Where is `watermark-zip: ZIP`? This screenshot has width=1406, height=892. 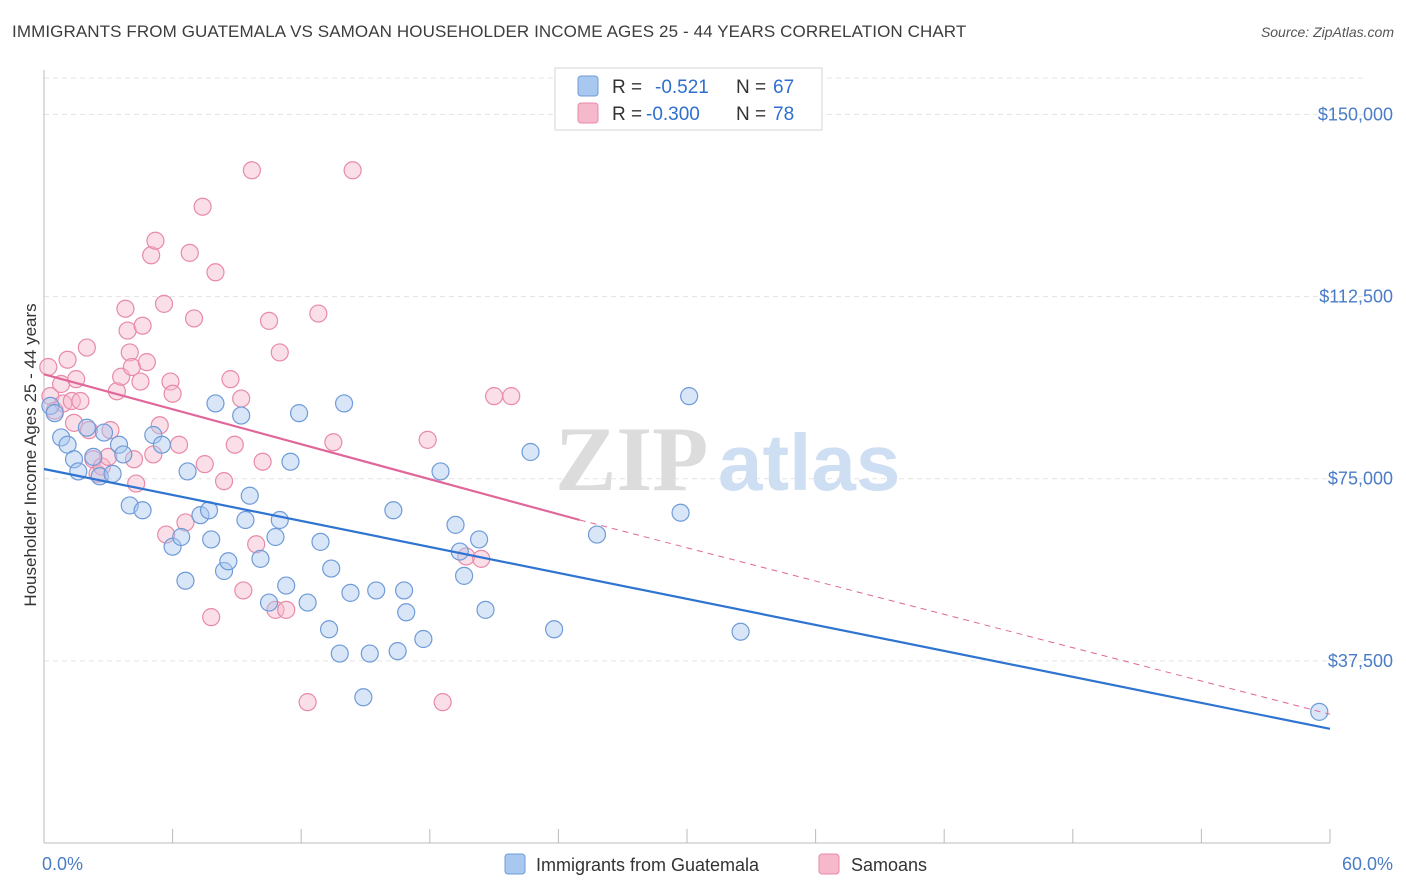
watermark-zip: ZIP is located at coordinates (631, 459).